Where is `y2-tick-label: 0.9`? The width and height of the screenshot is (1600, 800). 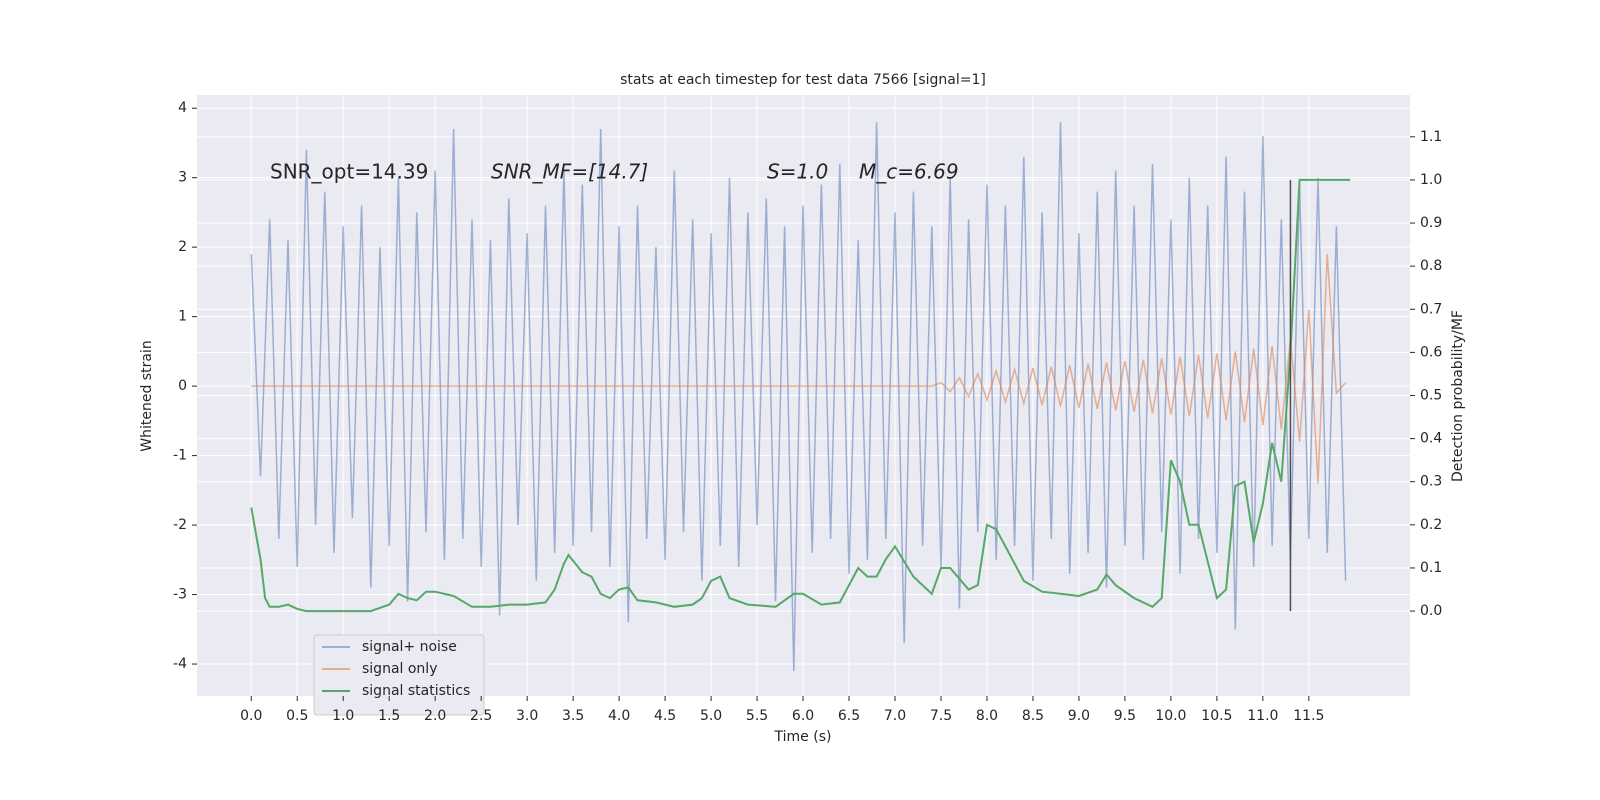
y2-tick-label: 0.9 is located at coordinates (1431, 223).